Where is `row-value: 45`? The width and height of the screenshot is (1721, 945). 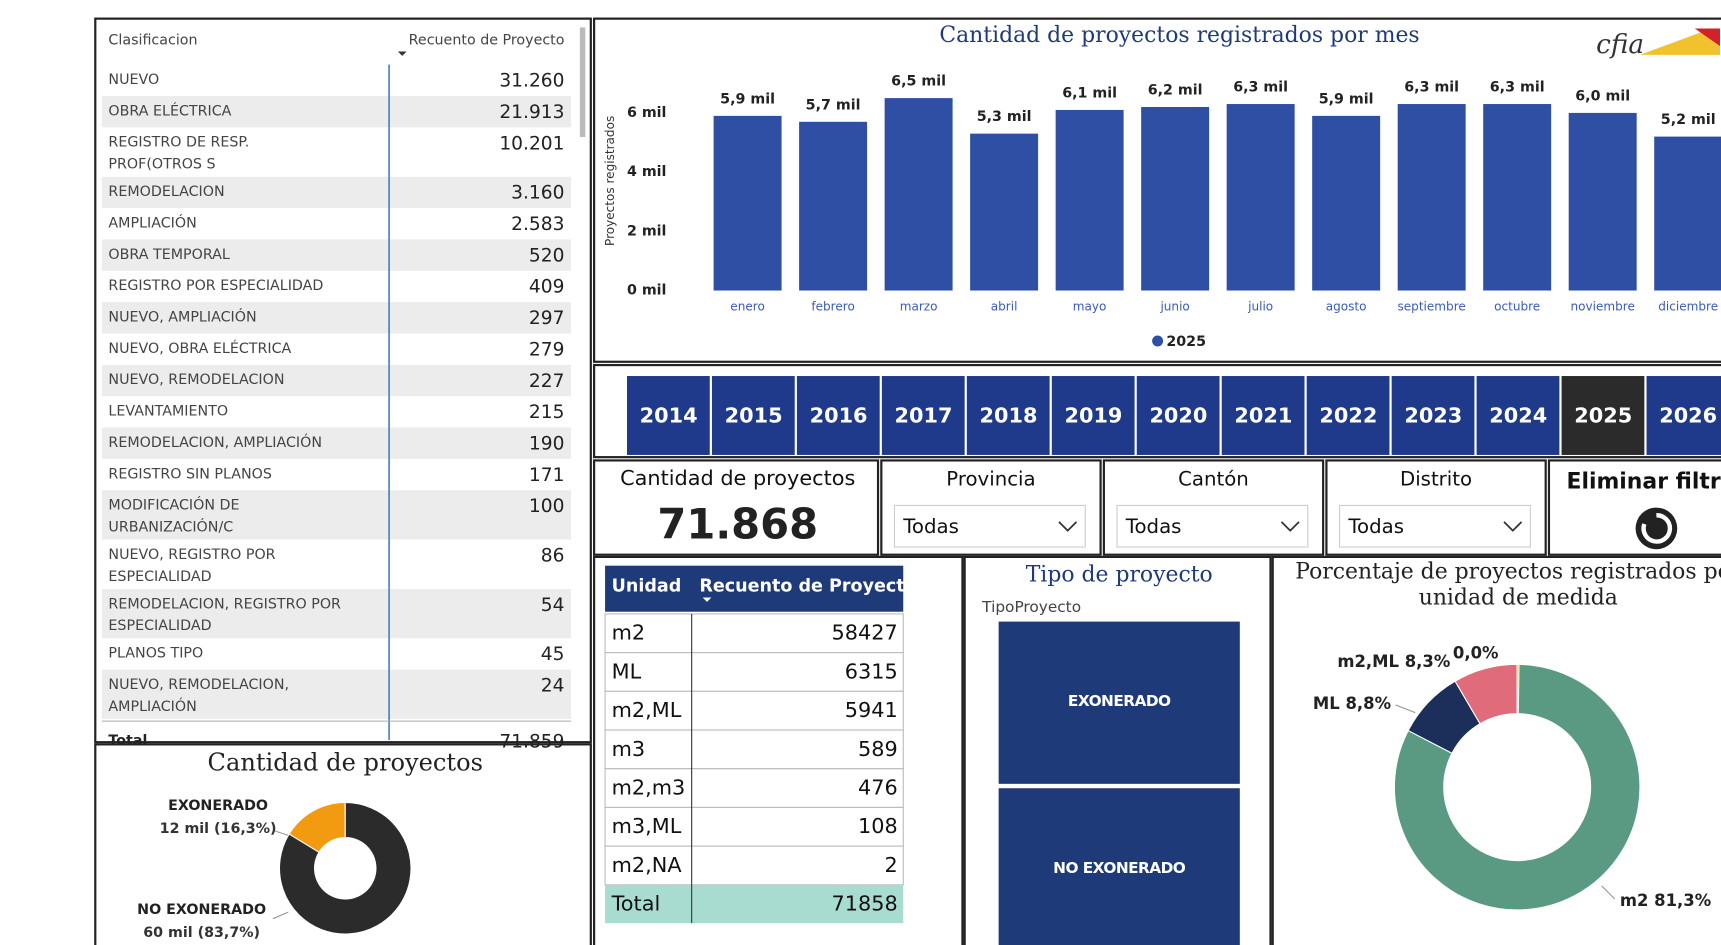
row-value: 45 is located at coordinates (553, 654).